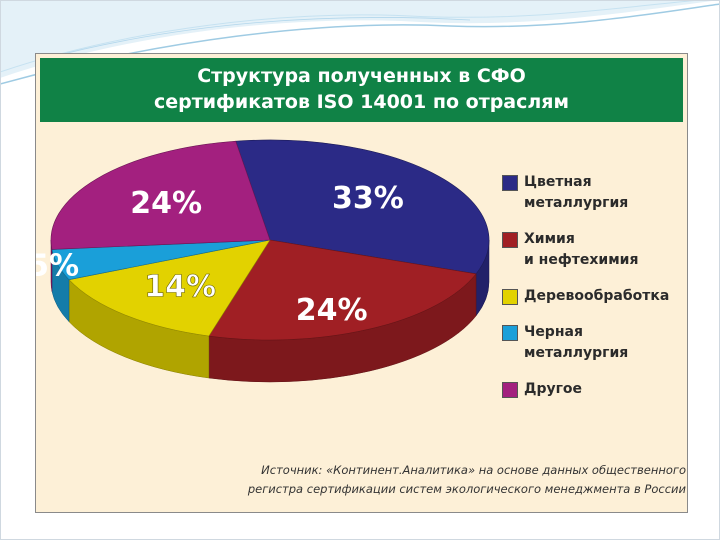  I want to click on chart-title-line-2: сертификатов ISO 14001 по отраслям, so click(361, 102).